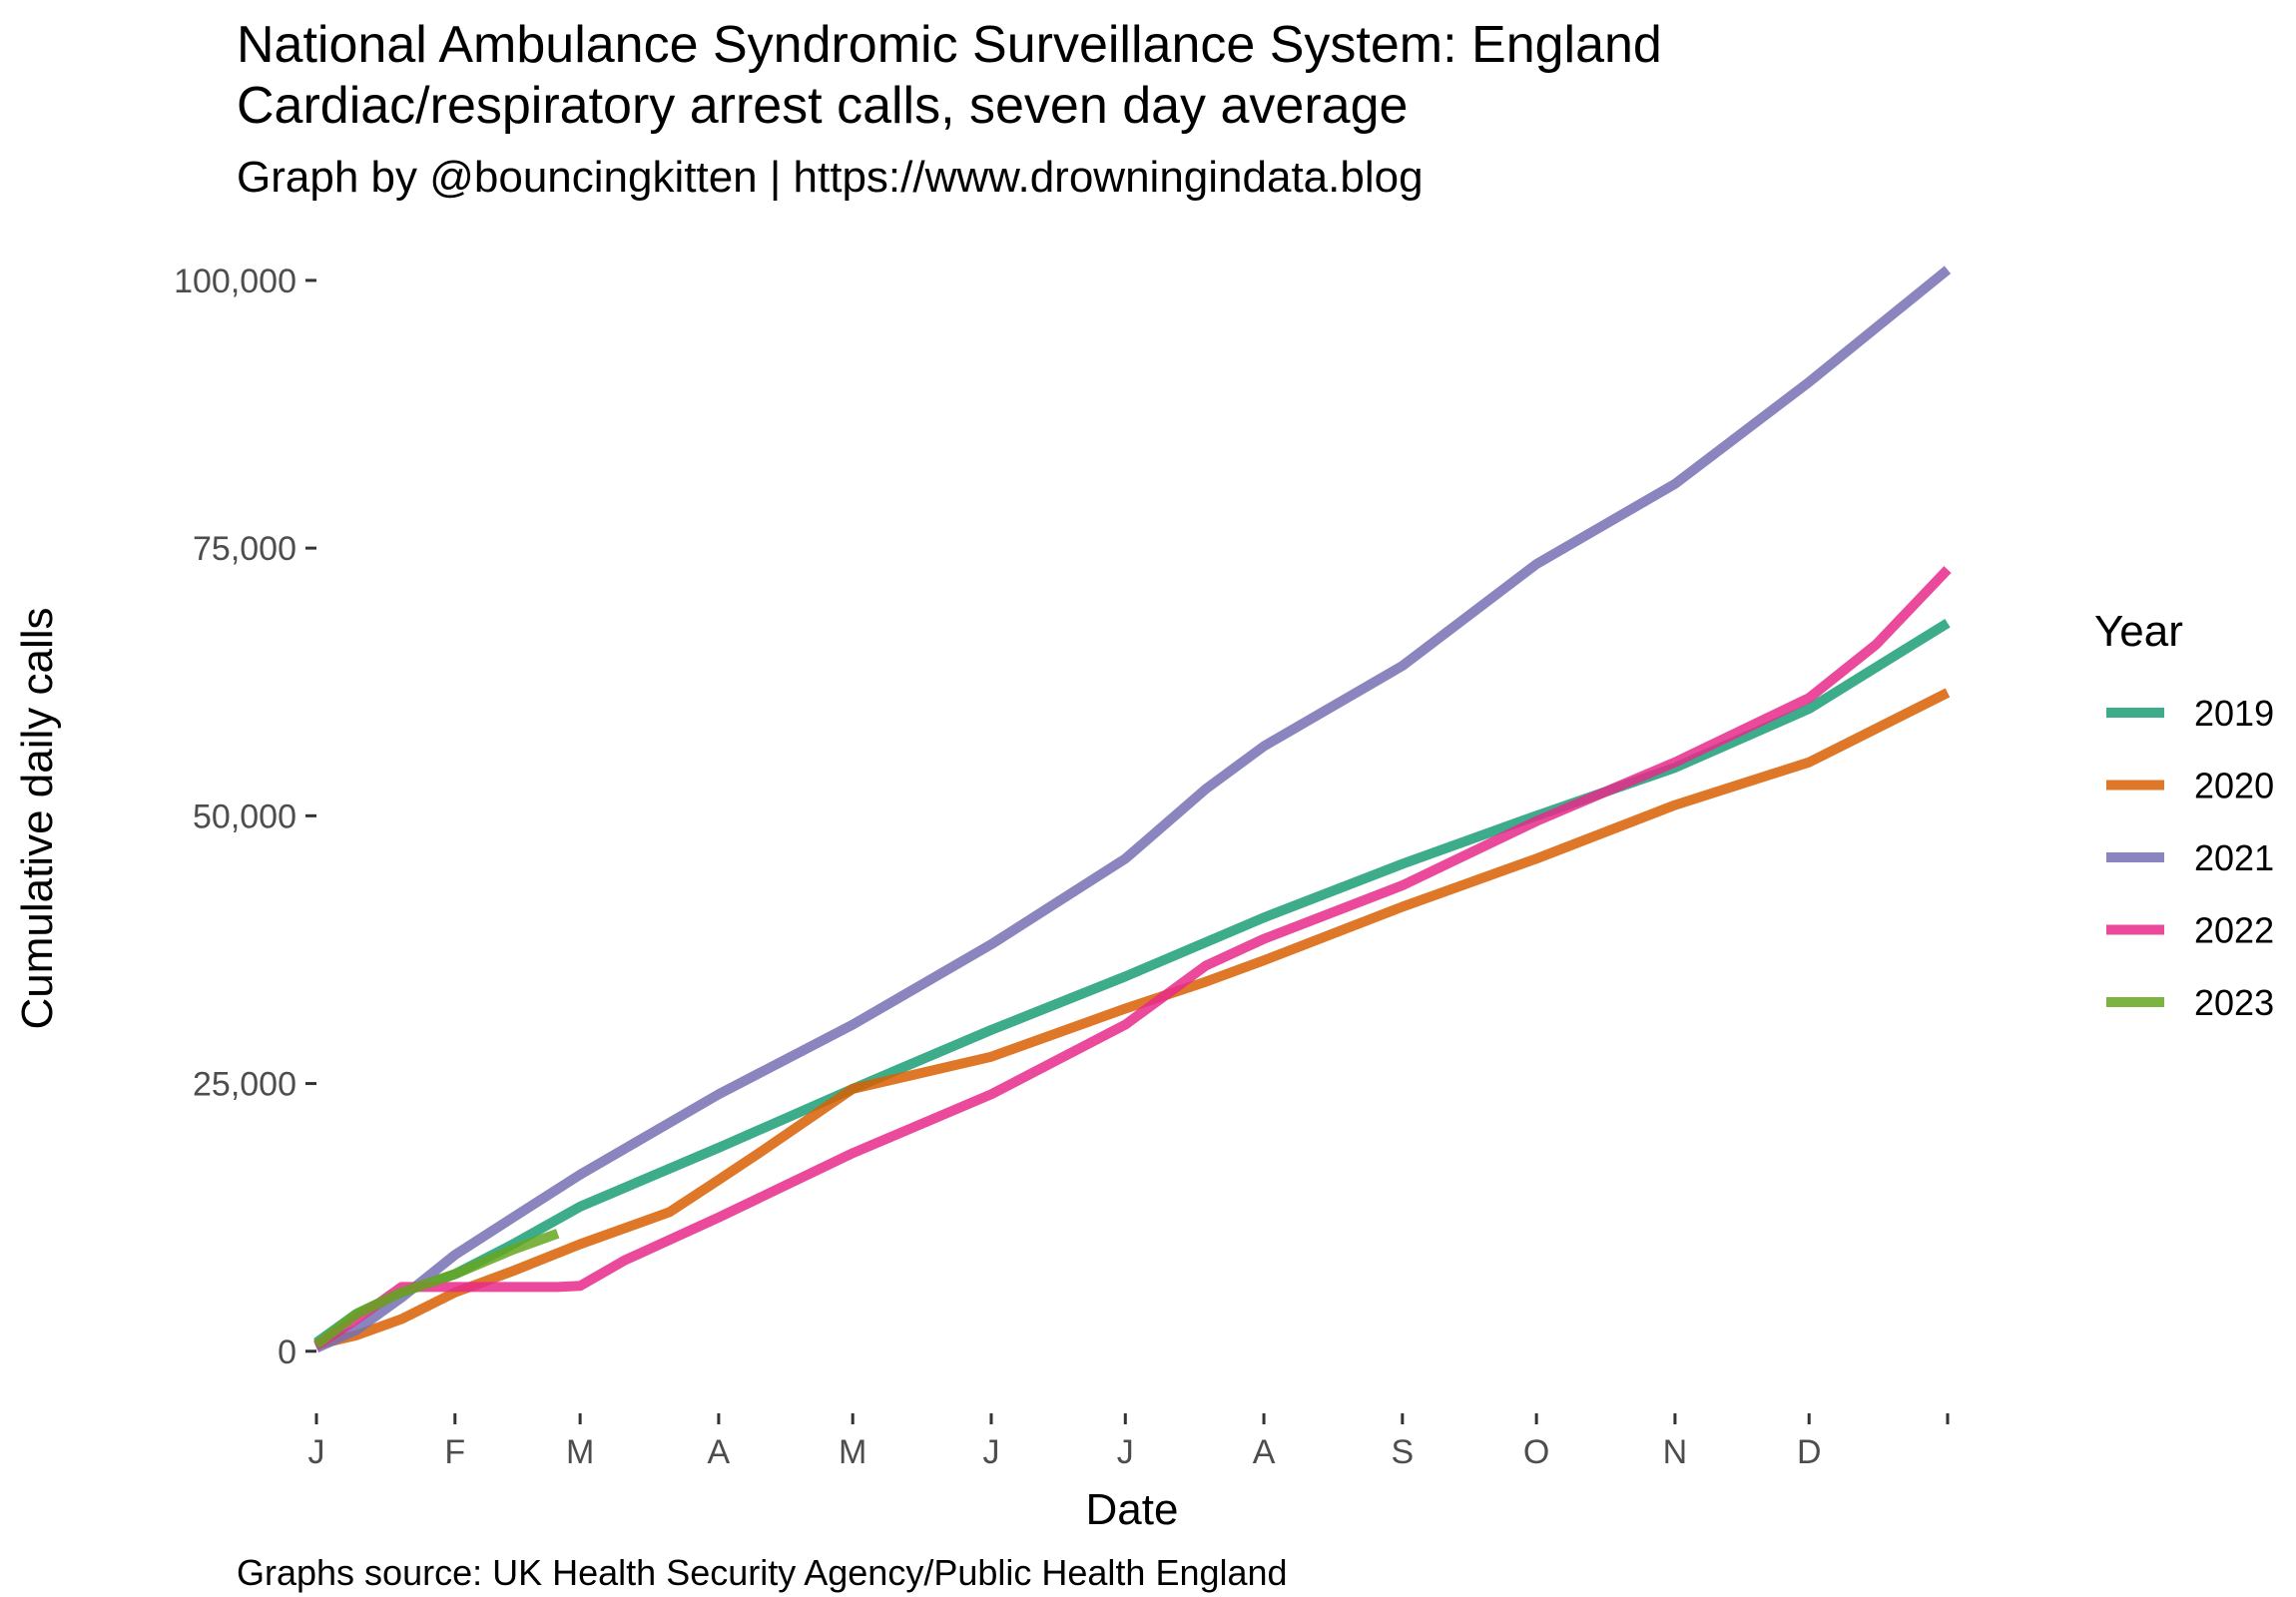 This screenshot has height=1597, width=2296. Describe the element at coordinates (1810, 1452) in the screenshot. I see `x-tick-label: D` at that location.